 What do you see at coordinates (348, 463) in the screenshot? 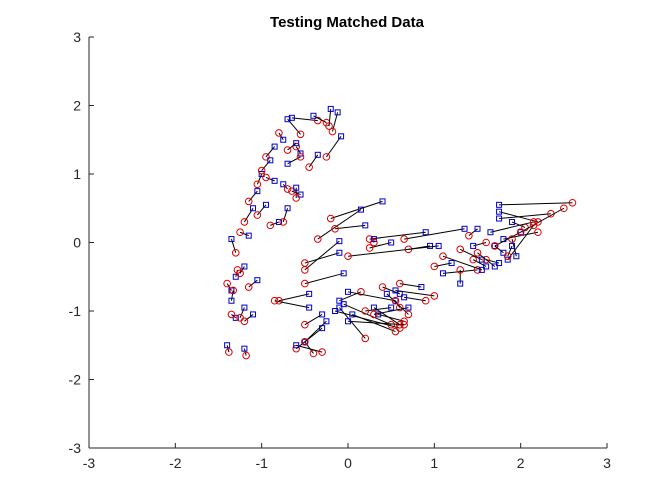
I see `x-tick-label-3: 0` at bounding box center [348, 463].